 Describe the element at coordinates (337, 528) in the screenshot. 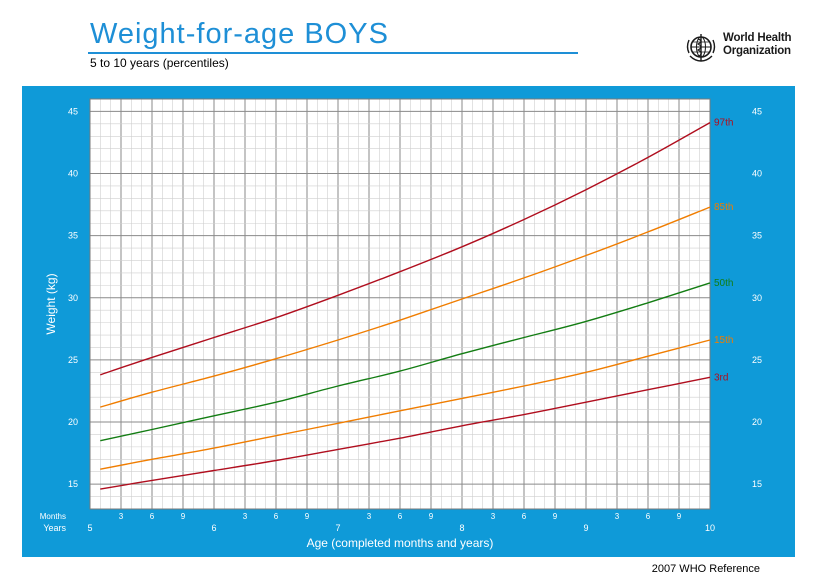

I see `x-tick-label-year: 7` at that location.